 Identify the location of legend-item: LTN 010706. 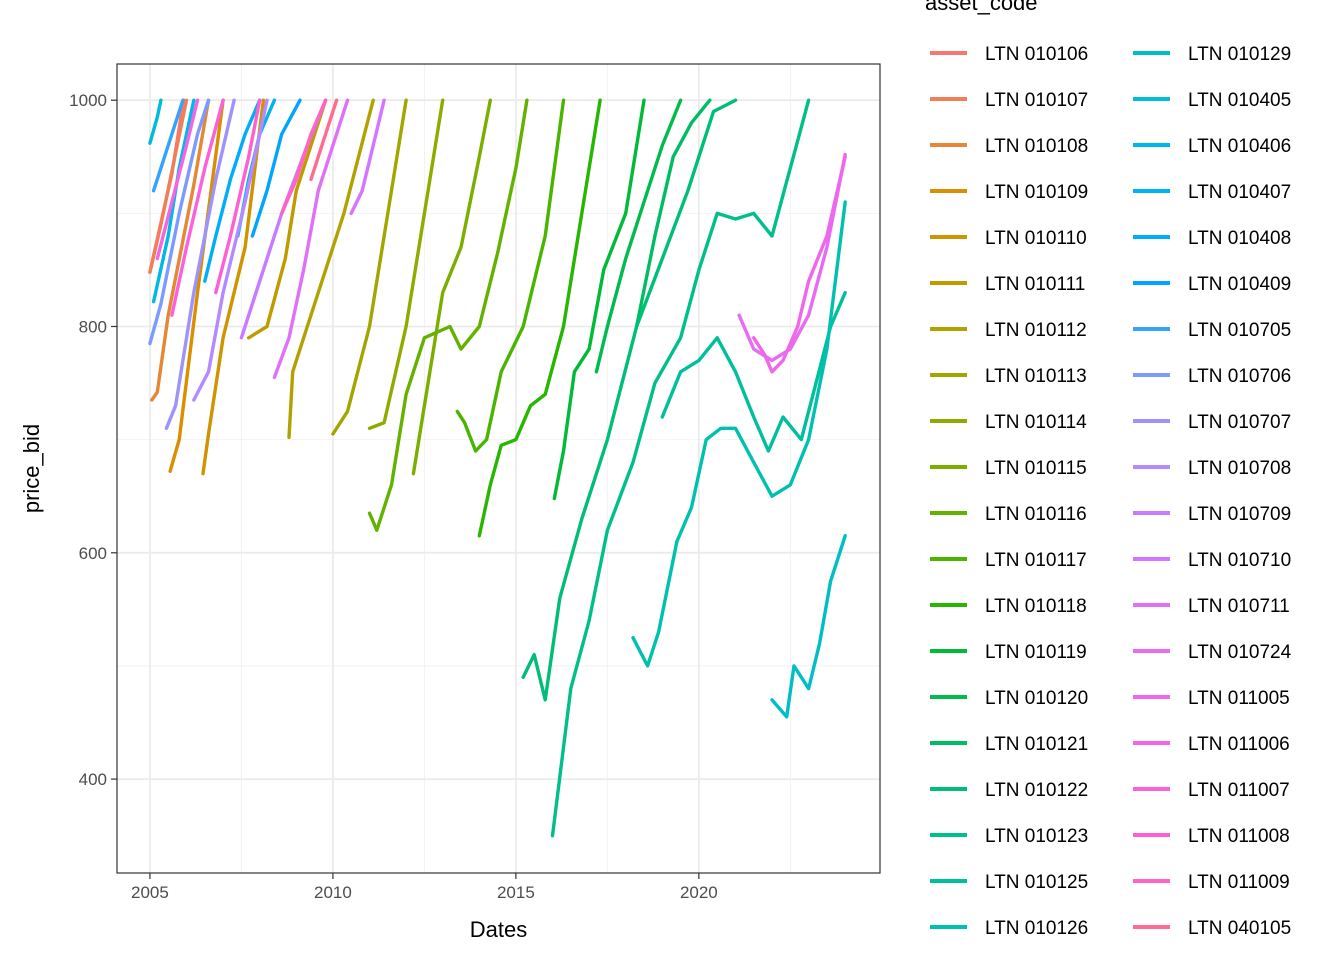
(1212, 376).